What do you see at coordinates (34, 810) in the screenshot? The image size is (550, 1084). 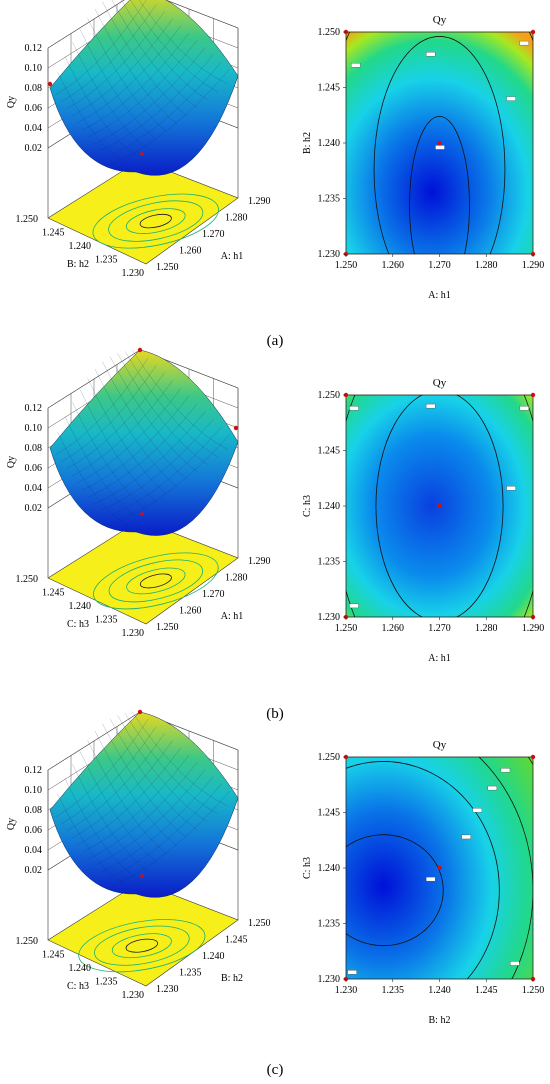 I see `z-tick-label: 0.08` at bounding box center [34, 810].